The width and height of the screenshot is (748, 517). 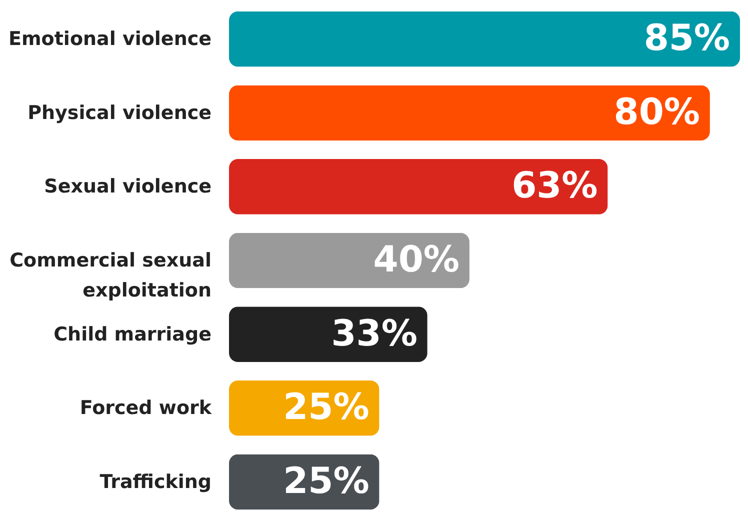 I want to click on y-tick-label: Trafficking, so click(x=156, y=481).